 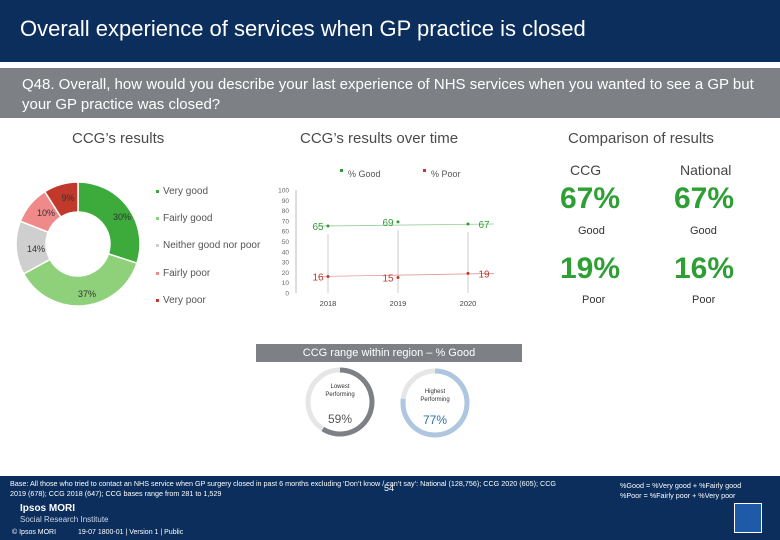 I want to click on donut-slice-very-poor, so click(x=61, y=200).